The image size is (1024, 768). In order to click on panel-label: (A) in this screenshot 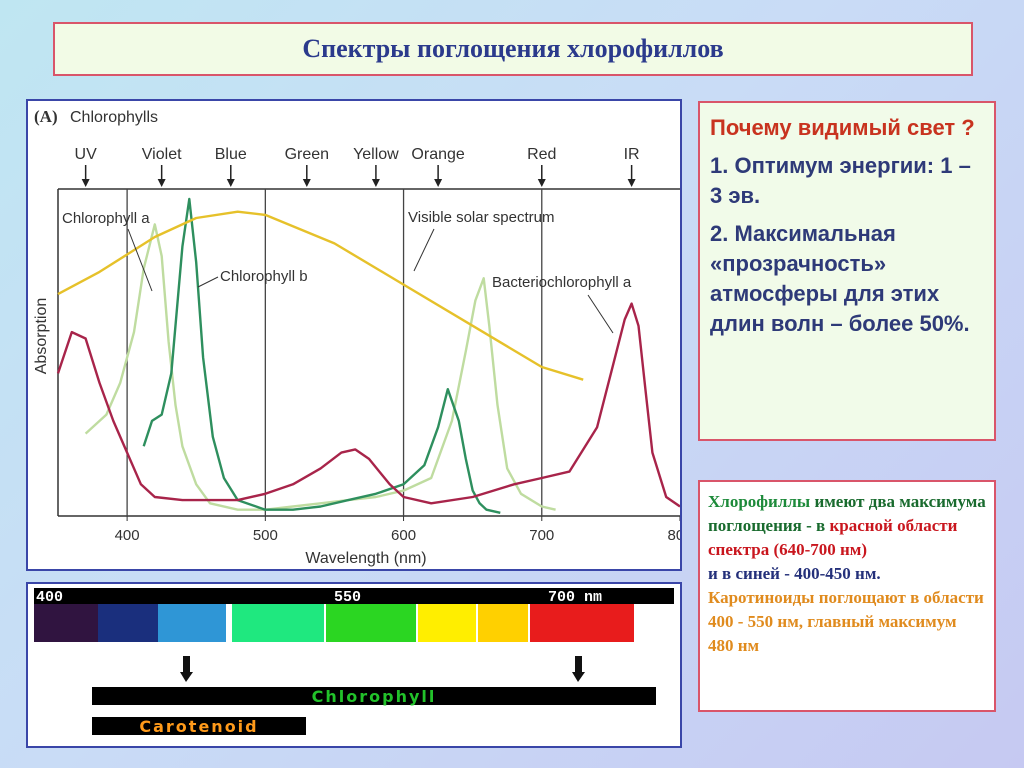, I will do `click(46, 116)`.